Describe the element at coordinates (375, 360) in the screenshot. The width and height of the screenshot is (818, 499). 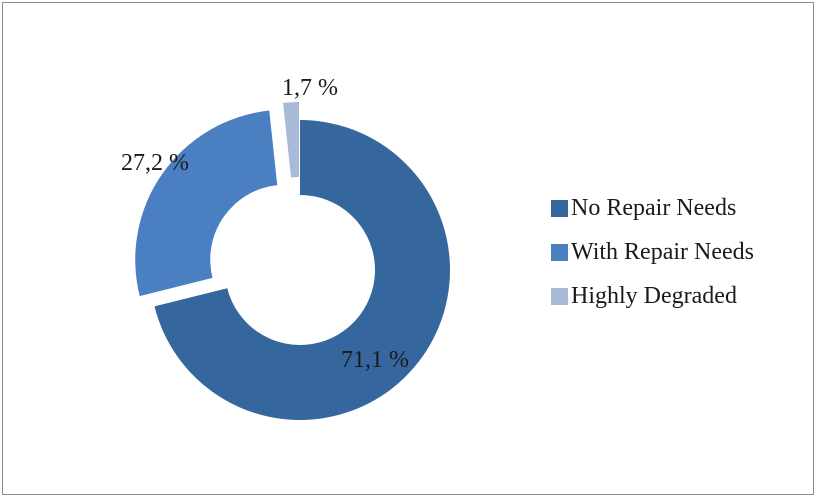
I see `data-label-no-repair-needs: 71,1 %` at that location.